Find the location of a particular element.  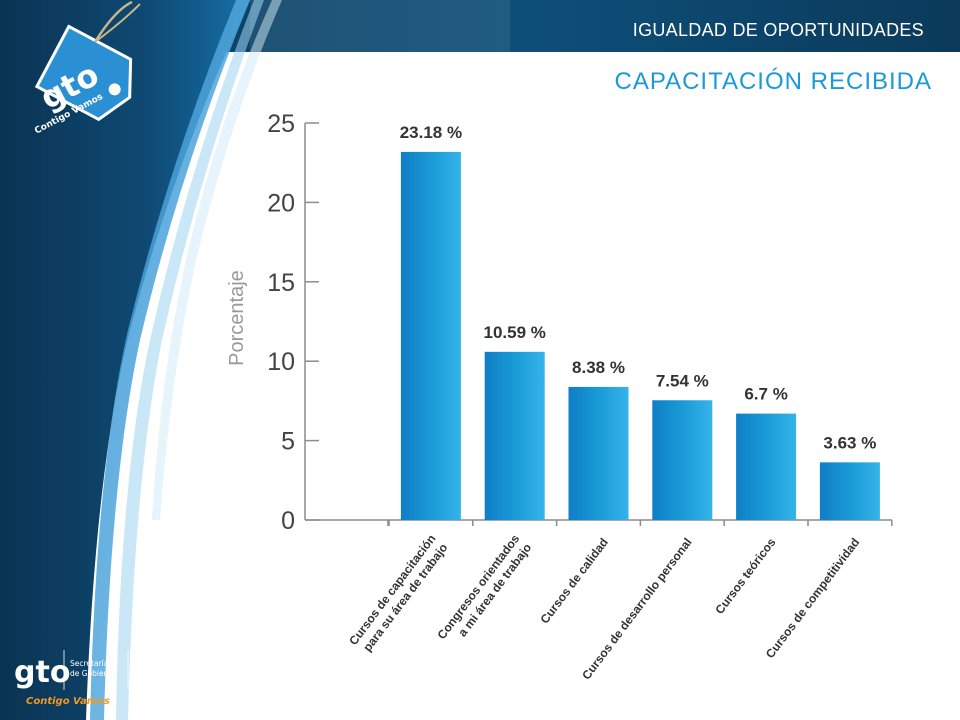

category-label: Cursos teóricos is located at coordinates (745, 576).